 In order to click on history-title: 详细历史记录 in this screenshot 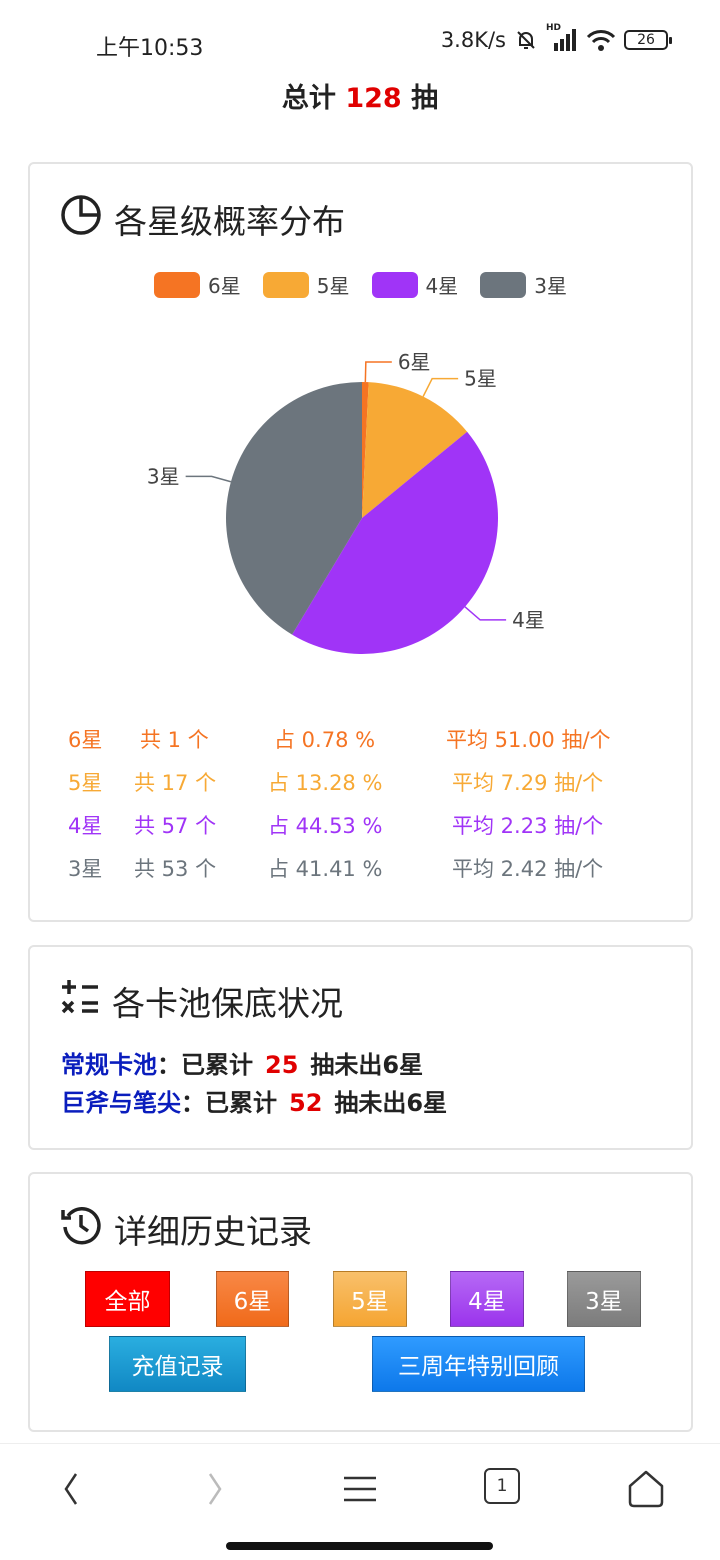, I will do `click(186, 1229)`.